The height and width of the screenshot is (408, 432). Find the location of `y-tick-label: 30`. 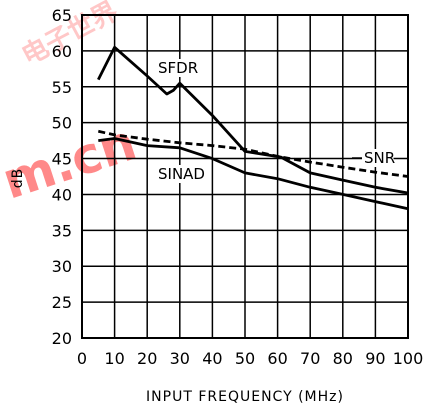

y-tick-label: 30 is located at coordinates (62, 266).